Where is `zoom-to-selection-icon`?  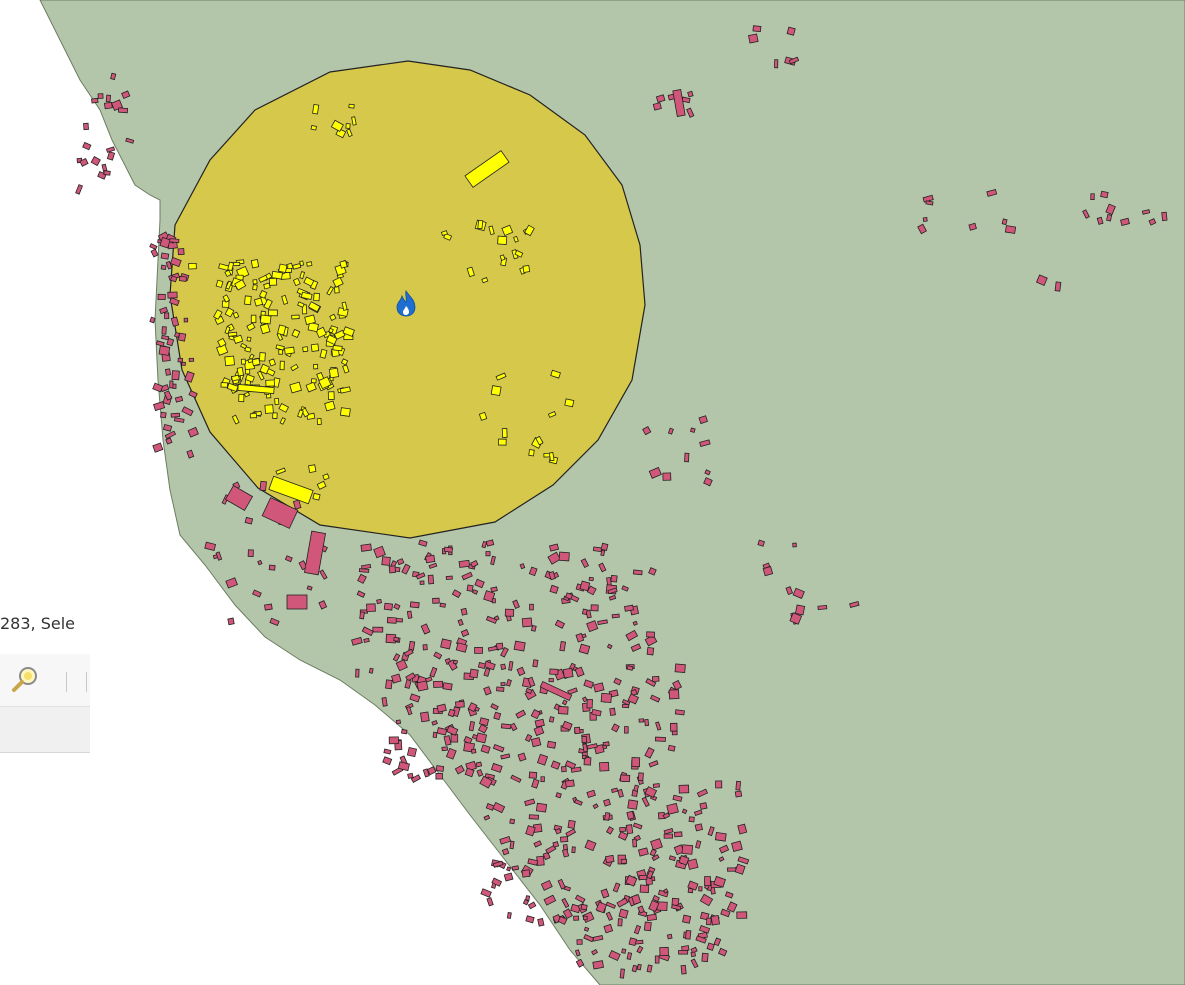
zoom-to-selection-icon is located at coordinates (25, 679).